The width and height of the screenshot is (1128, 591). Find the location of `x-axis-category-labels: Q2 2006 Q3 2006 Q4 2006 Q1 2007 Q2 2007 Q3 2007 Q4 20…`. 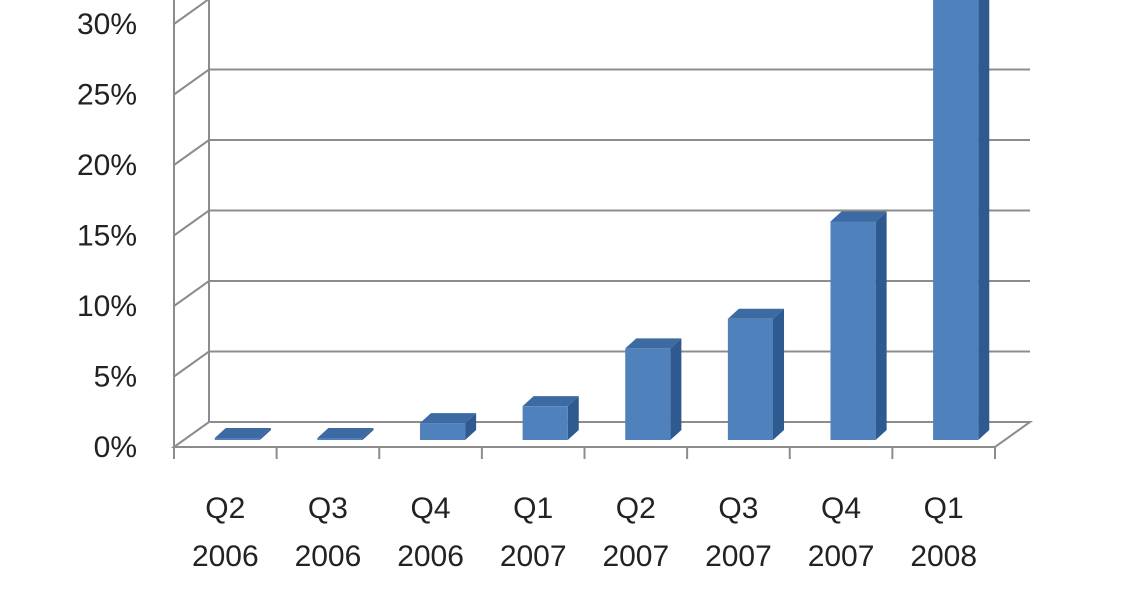

x-axis-category-labels: Q2 2006 Q3 2006 Q4 2006 Q1 2007 Q2 2007 Q3 2007 Q4 20… is located at coordinates (584, 532).